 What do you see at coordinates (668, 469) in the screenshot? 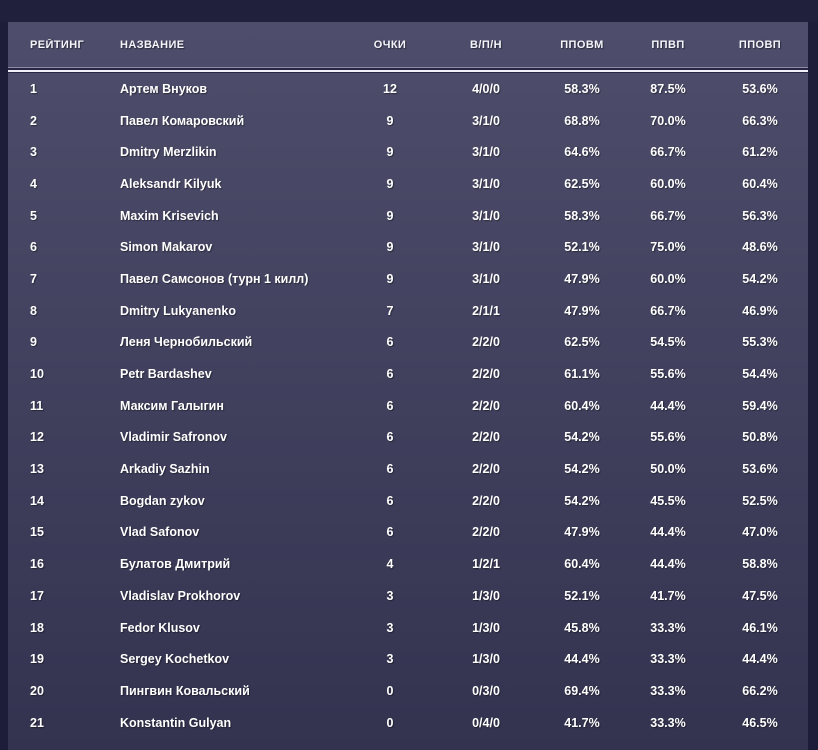
I see `cell-ppvp: 50.0%` at bounding box center [668, 469].